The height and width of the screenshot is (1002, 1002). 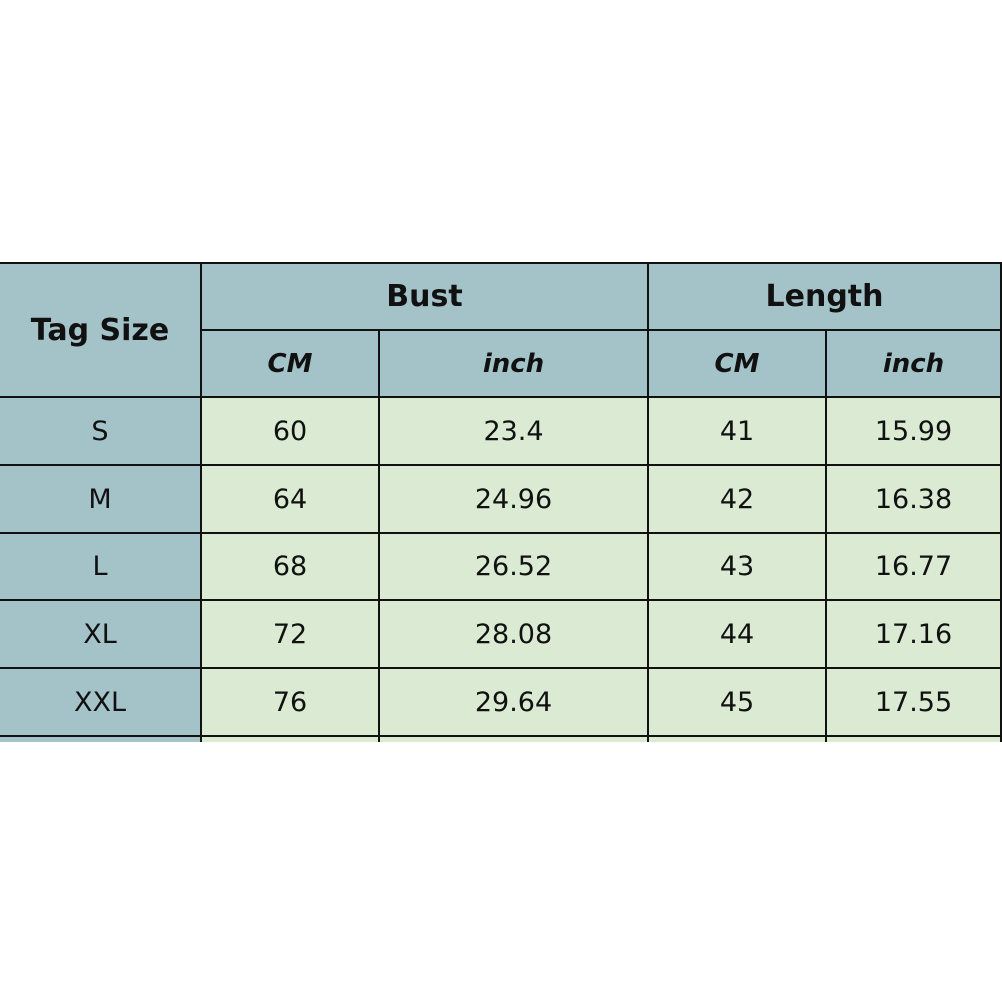 What do you see at coordinates (514, 500) in the screenshot?
I see `table-cell: 24.96` at bounding box center [514, 500].